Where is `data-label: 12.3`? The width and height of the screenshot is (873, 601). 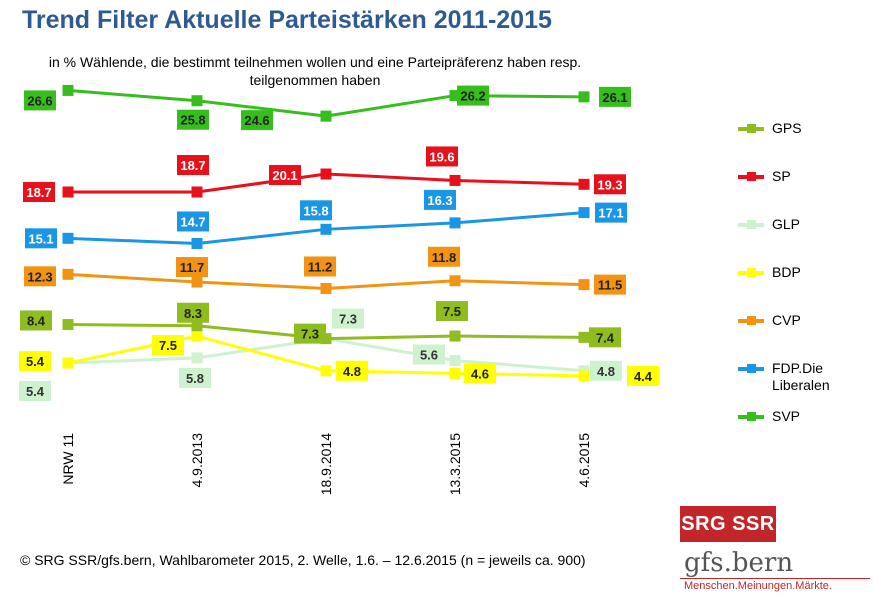 data-label: 12.3 is located at coordinates (39, 276).